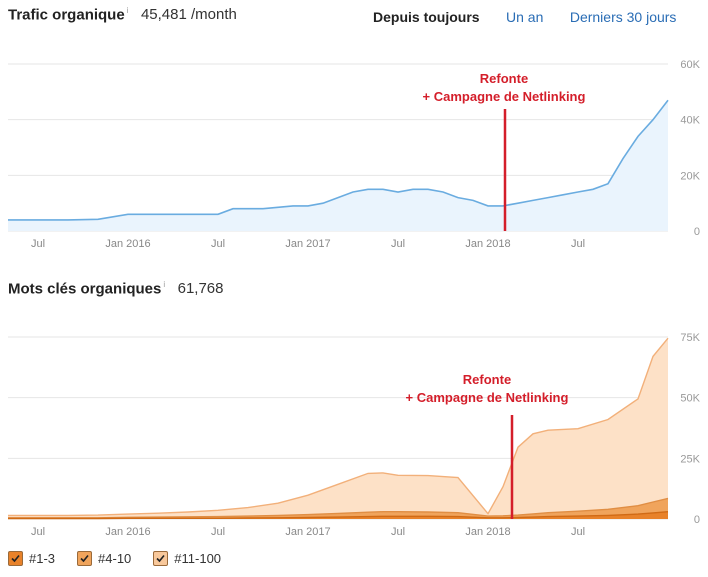 This screenshot has width=708, height=577. Describe the element at coordinates (690, 459) in the screenshot. I see `y-tick-label: 25K` at that location.